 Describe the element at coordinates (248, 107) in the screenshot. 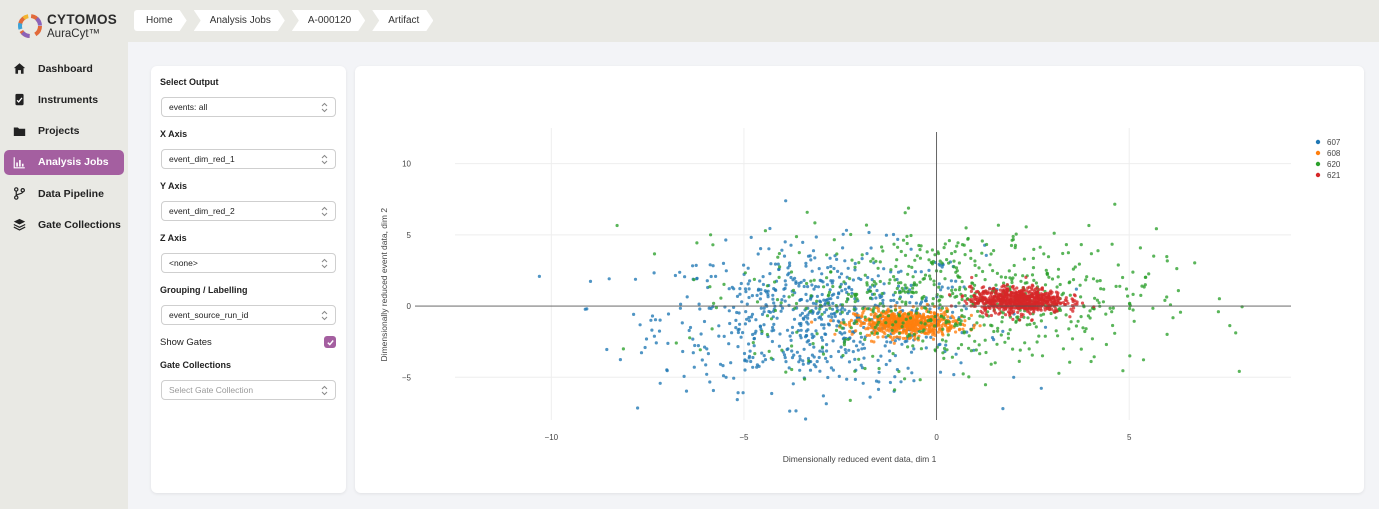

I see `select-output-dropdown: events: all` at that location.